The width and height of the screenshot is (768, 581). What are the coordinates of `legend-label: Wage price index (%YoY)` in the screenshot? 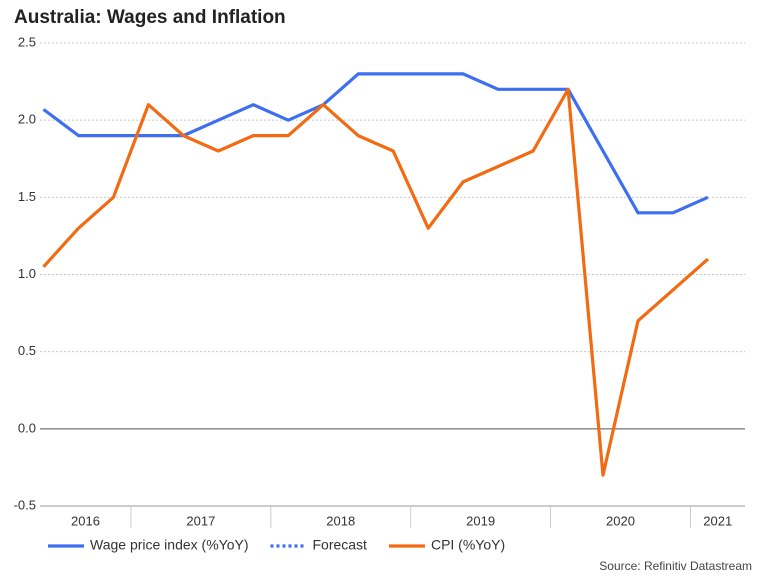 It's located at (169, 545).